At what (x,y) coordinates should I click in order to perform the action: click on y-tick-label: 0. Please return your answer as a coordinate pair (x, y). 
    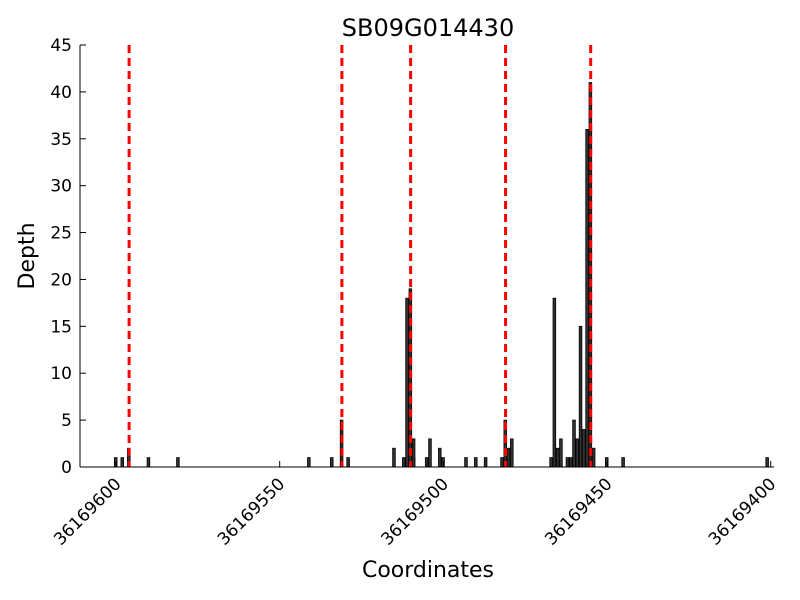
    Looking at the image, I should click on (66, 468).